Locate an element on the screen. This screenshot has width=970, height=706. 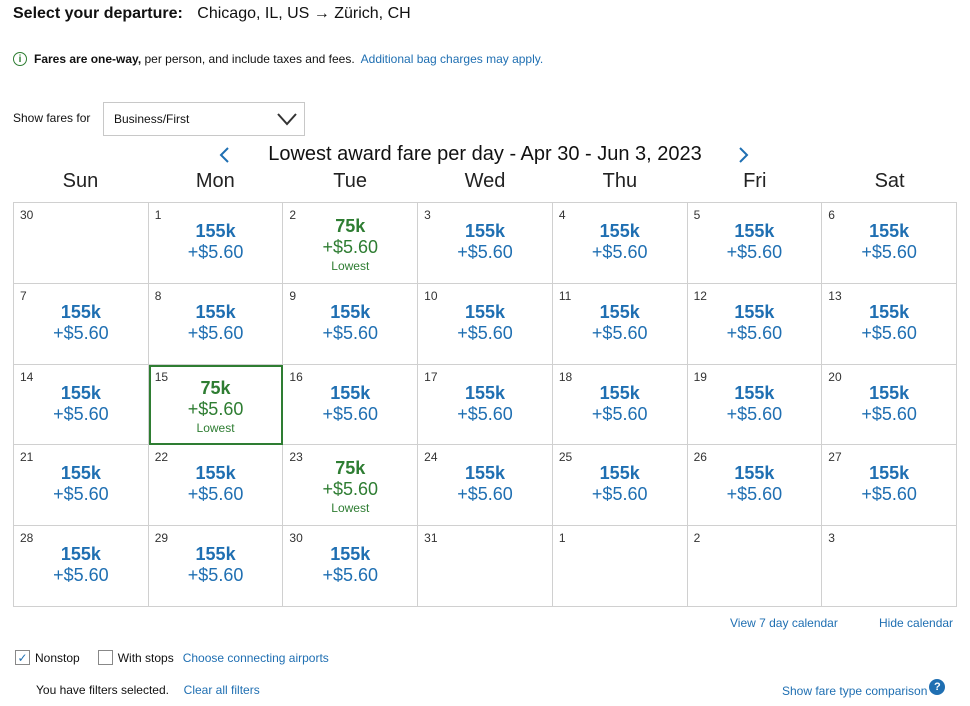
chevron-down-icon is located at coordinates (287, 119).